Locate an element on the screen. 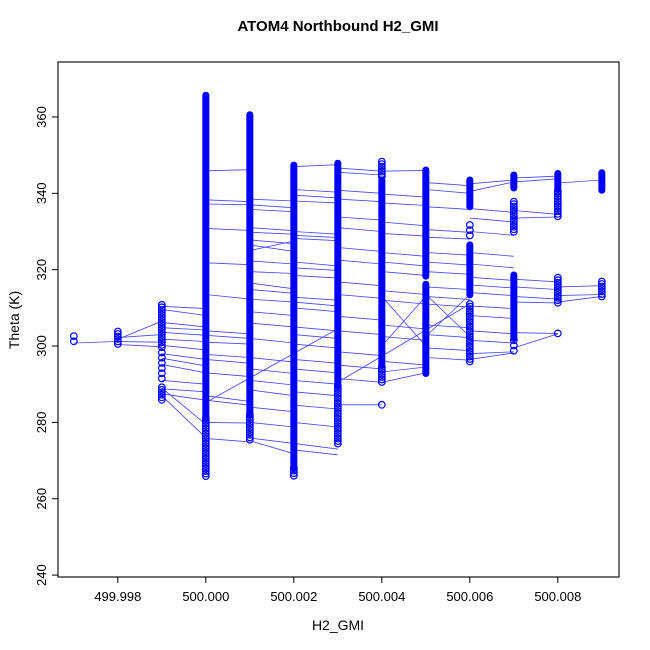 Image resolution: width=650 pixels, height=650 pixels. y-tick-label: 280 is located at coordinates (41, 423).